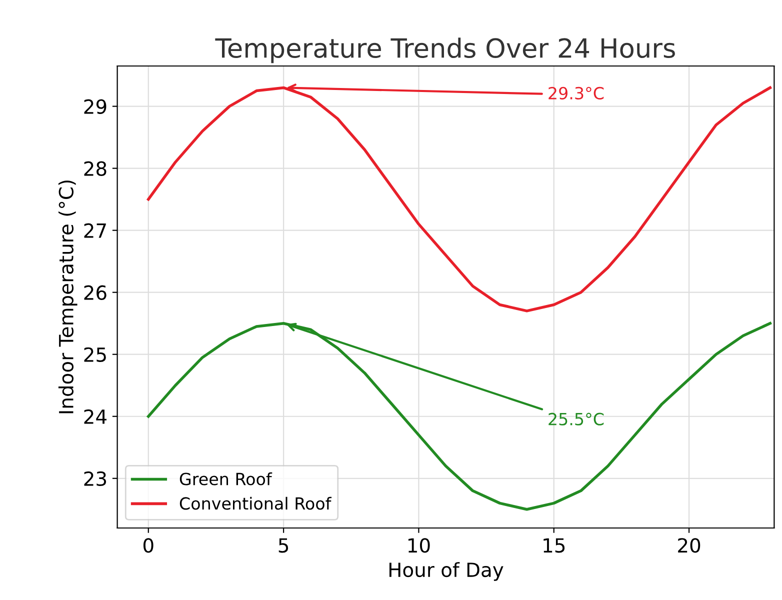 Image resolution: width=782 pixels, height=600 pixels. I want to click on annotation: 25.5°C, so click(576, 419).